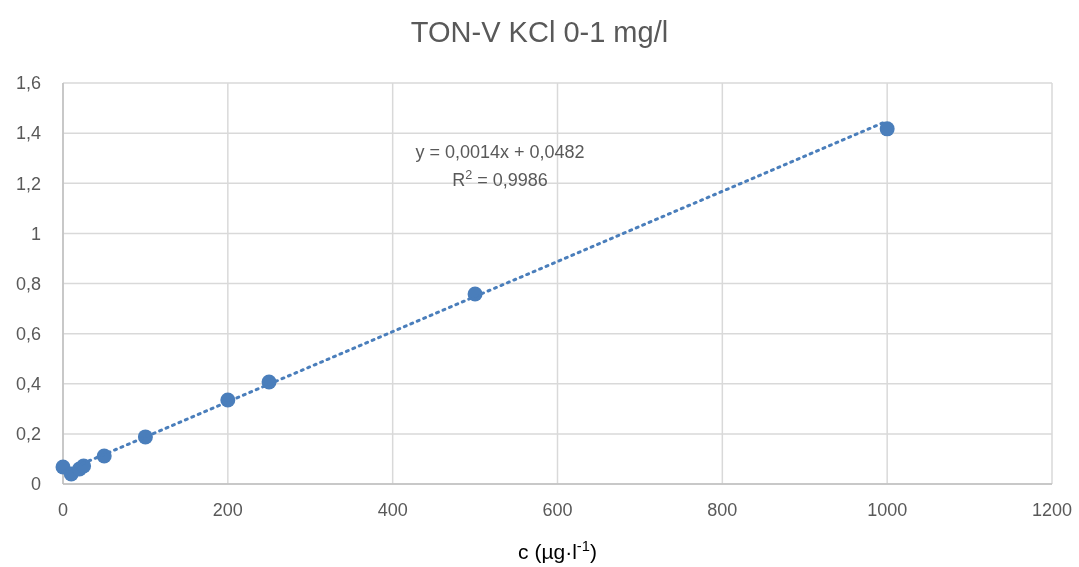 Image resolution: width=1079 pixels, height=567 pixels. Describe the element at coordinates (35, 233) in the screenshot. I see `y-tick-label: 1` at that location.